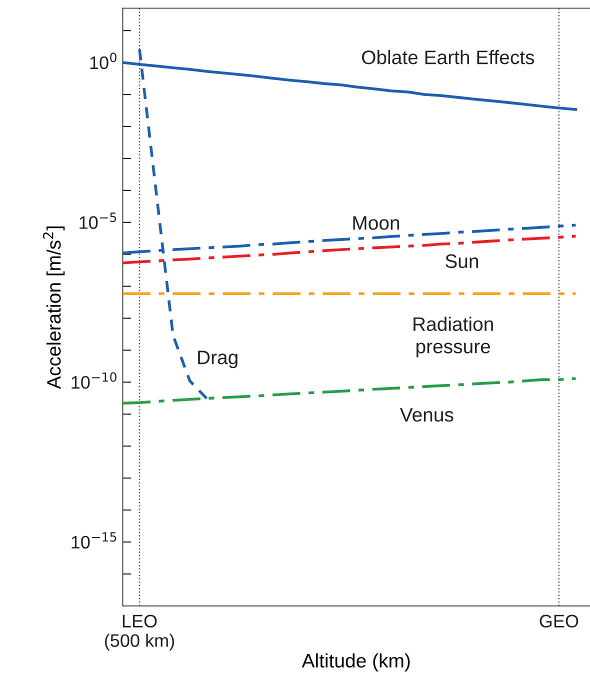 The width and height of the screenshot is (590, 687). Describe the element at coordinates (94, 540) in the screenshot. I see `y-tick-label: 10$^{−15}$` at that location.